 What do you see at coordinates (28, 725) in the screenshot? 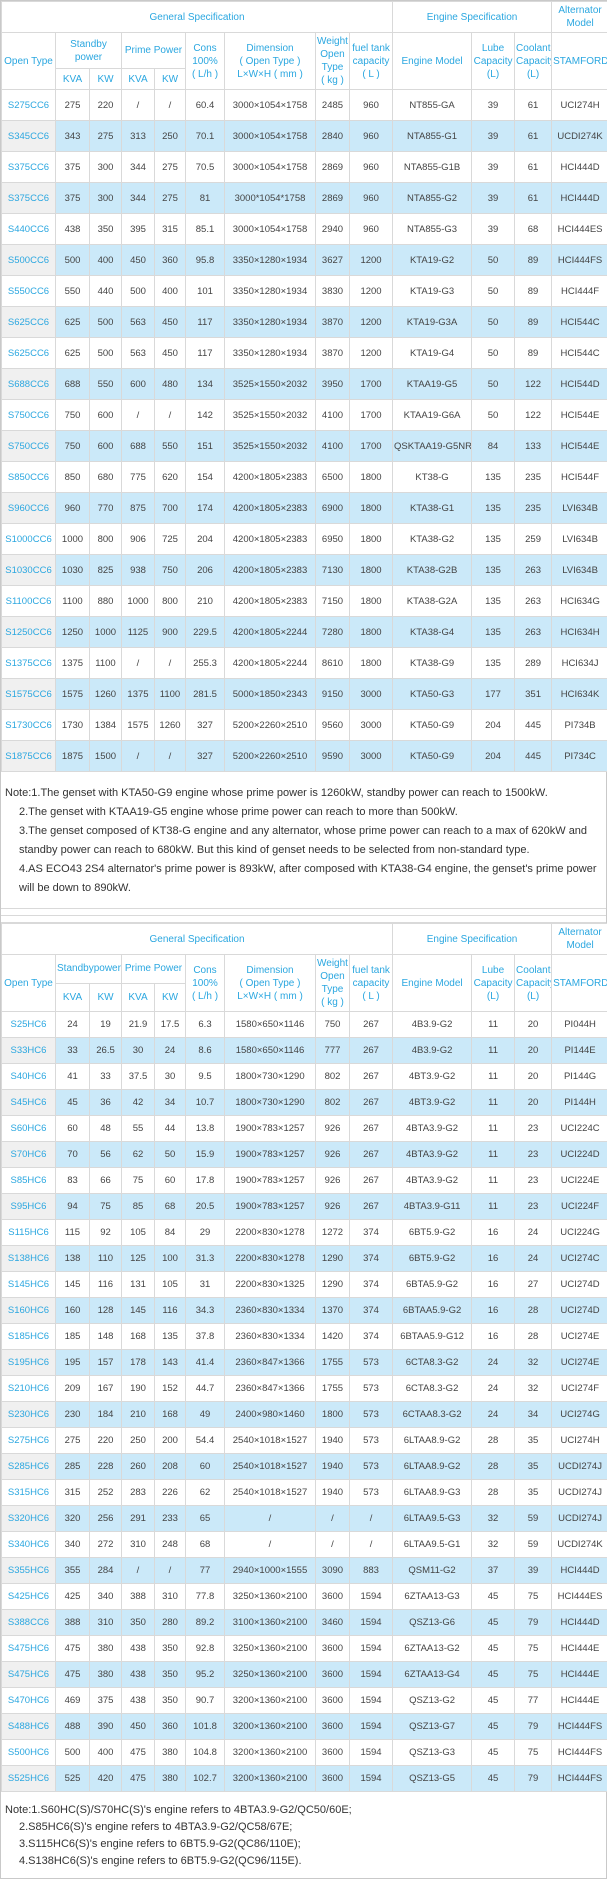
I see `model-link: S1730CC6` at bounding box center [28, 725].